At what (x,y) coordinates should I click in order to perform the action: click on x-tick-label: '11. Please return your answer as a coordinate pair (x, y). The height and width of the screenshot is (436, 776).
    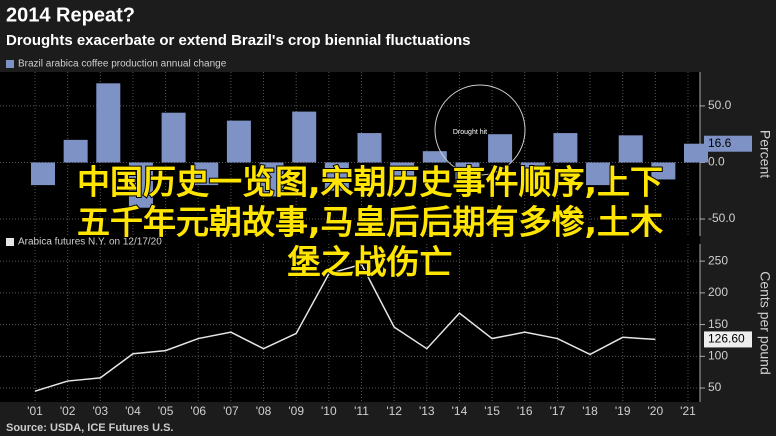
    Looking at the image, I should click on (361, 411).